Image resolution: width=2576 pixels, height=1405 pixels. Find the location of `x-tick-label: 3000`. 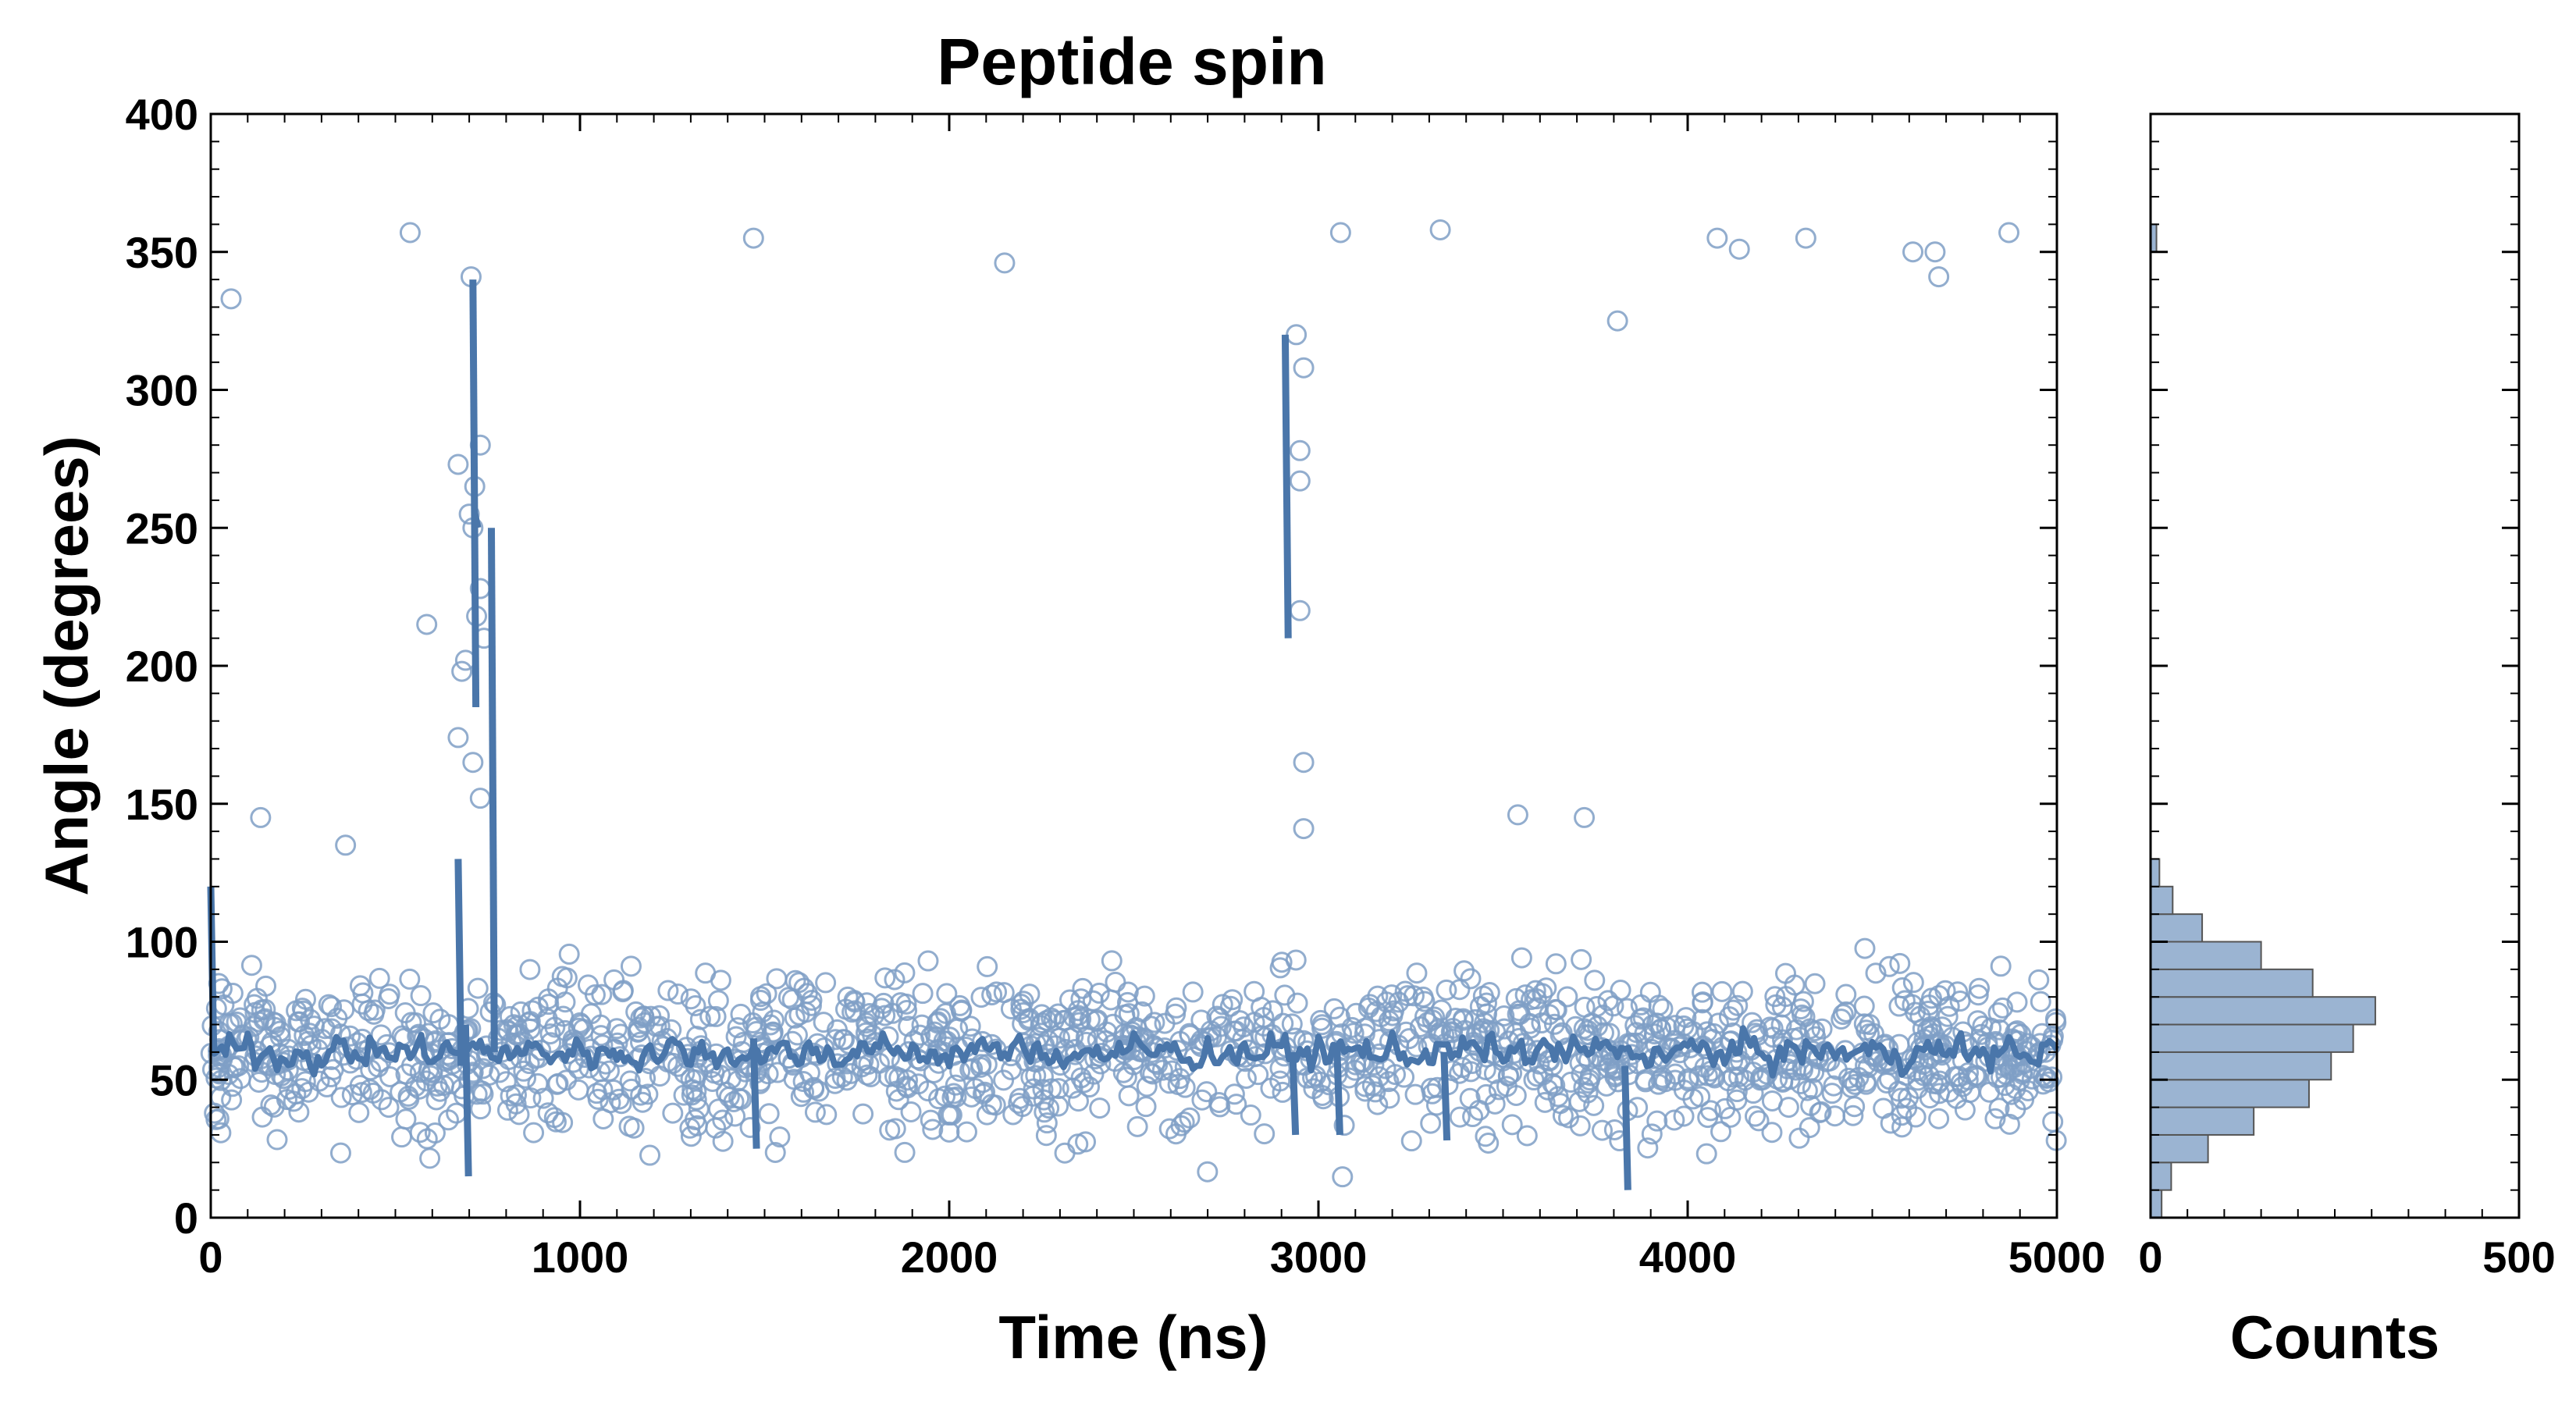

x-tick-label: 3000 is located at coordinates (1319, 1257).